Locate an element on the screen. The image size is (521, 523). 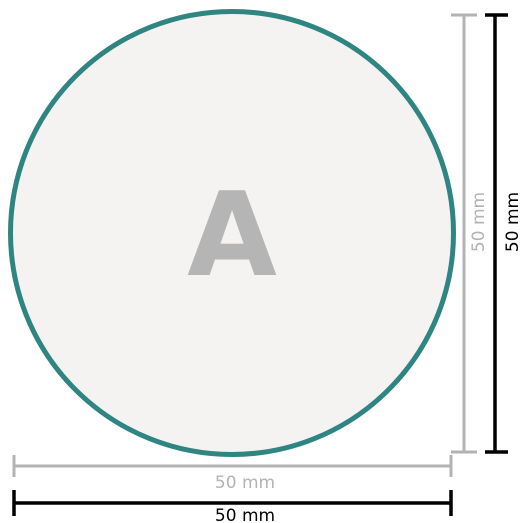
outer-width-label: 50 mm is located at coordinates (245, 514).